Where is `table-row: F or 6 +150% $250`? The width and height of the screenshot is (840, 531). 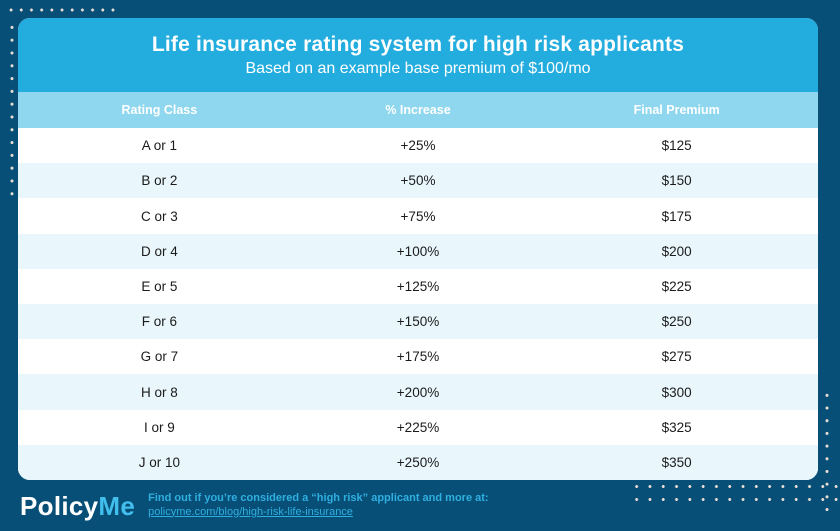 table-row: F or 6 +150% $250 is located at coordinates (418, 322).